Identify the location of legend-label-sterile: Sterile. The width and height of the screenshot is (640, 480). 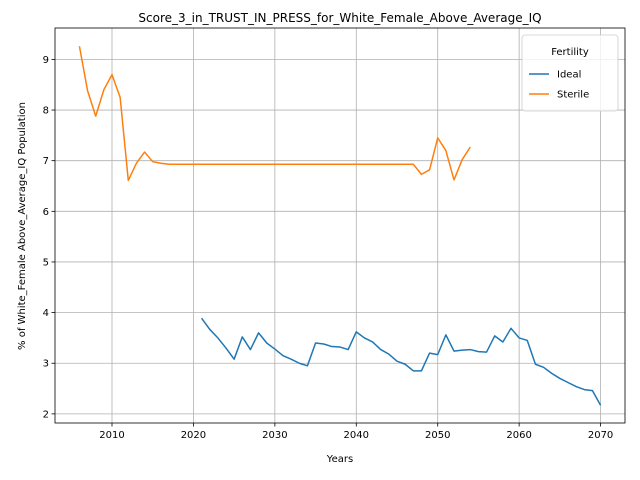
(573, 95).